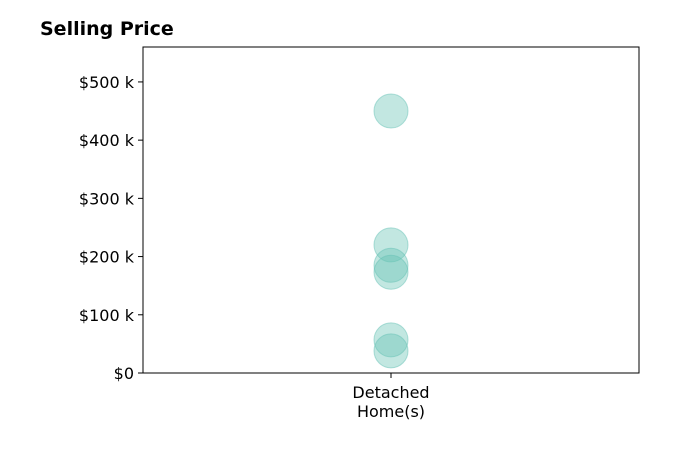 The height and width of the screenshot is (462, 679). Describe the element at coordinates (107, 140) in the screenshot. I see `y-tick-label: $400 k` at that location.